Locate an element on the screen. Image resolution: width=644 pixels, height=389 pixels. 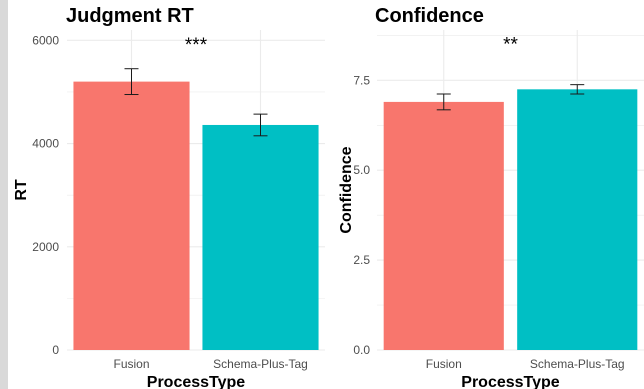
y-tick-label: 0.0 is located at coordinates (361, 350).